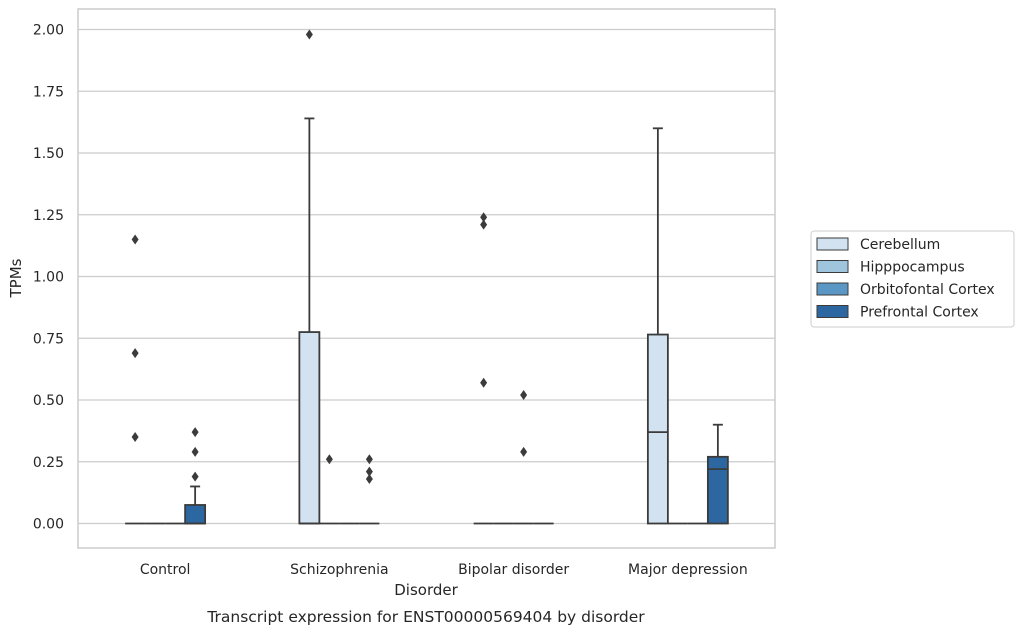 Image resolution: width=1023 pixels, height=634 pixels. I want to click on x-tick-label: Bipolar disorder, so click(513, 570).